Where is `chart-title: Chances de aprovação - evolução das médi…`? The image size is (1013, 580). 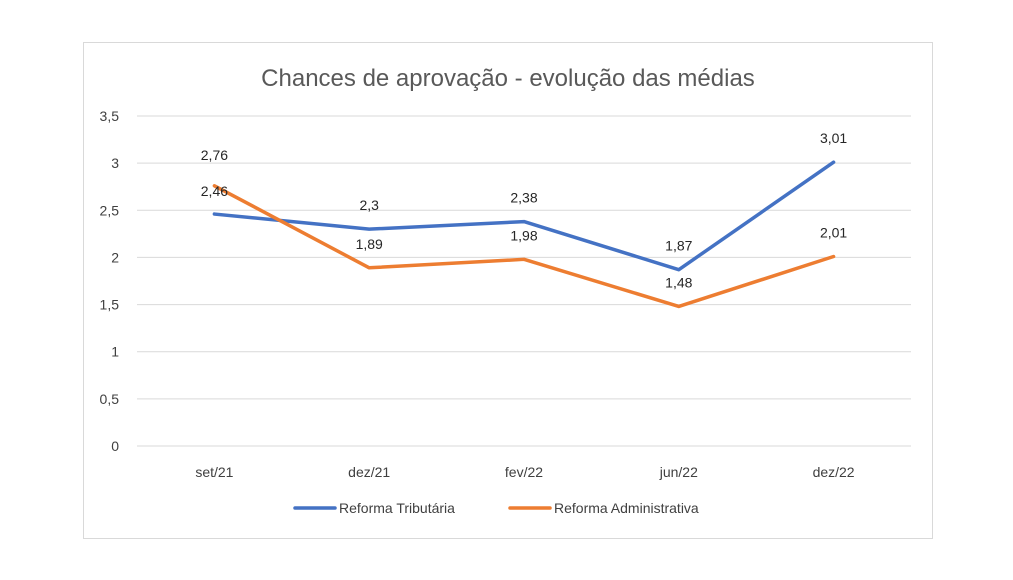
chart-title: Chances de aprovação - evolução das médi… is located at coordinates (508, 78).